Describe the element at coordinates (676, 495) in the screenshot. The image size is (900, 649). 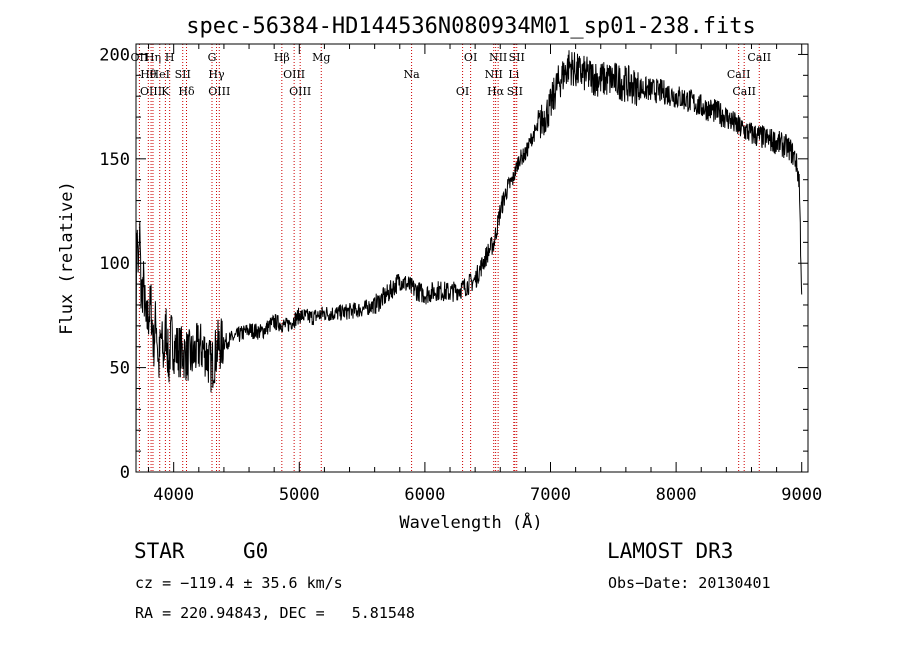
I see `x-tick-label: 8000` at that location.